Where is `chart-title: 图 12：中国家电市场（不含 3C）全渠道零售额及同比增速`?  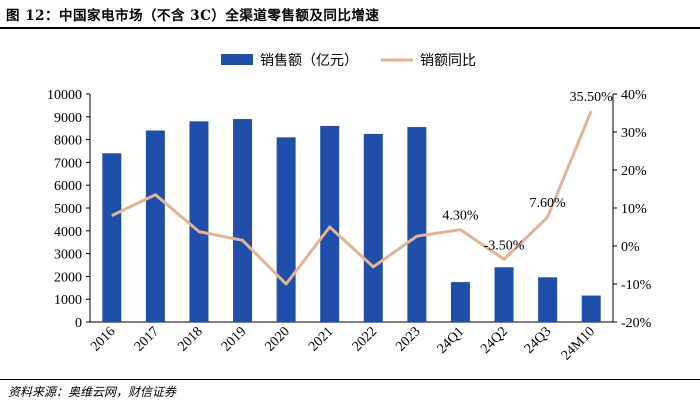
chart-title: 图 12：中国家电市场（不含 3C）全渠道零售额及同比增速 is located at coordinates (193, 16).